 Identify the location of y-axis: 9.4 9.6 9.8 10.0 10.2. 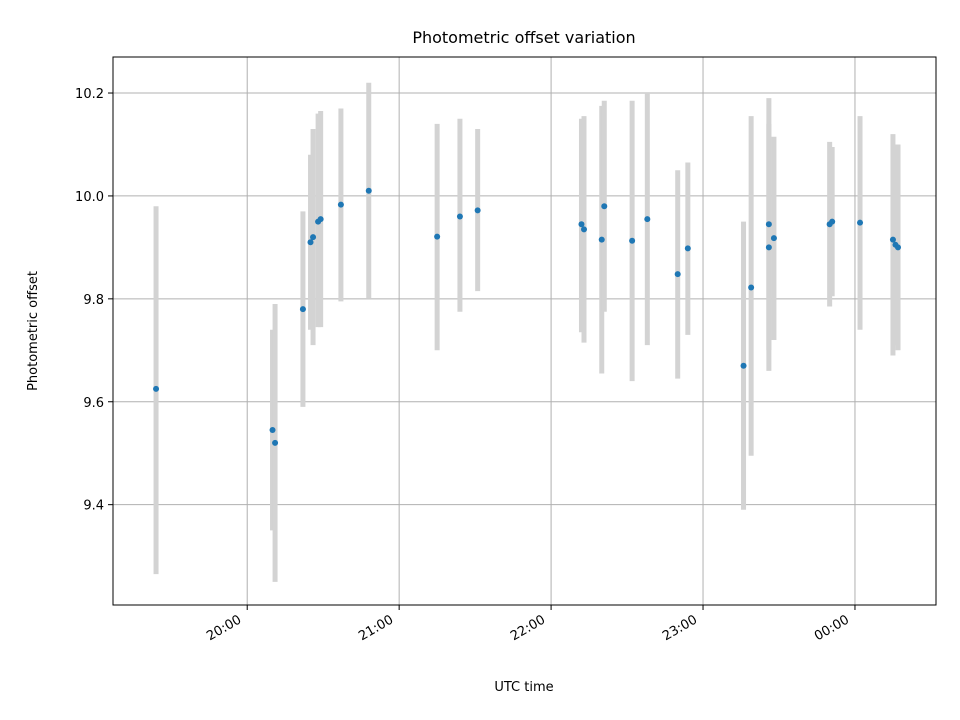
(94, 300).